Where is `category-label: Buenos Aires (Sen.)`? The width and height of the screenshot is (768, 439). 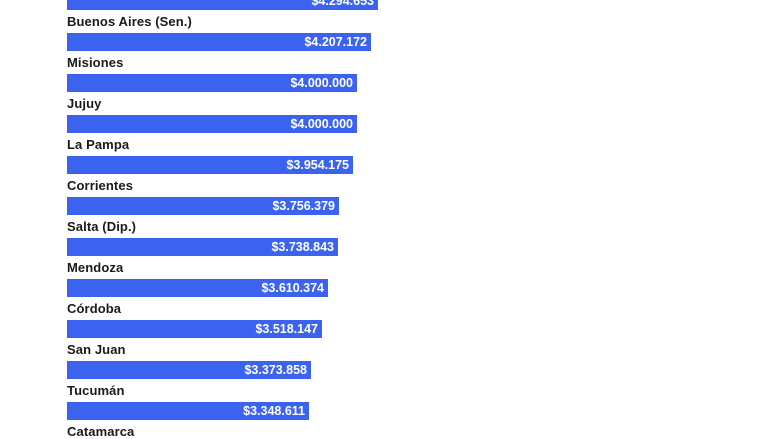 category-label: Buenos Aires (Sen.) is located at coordinates (129, 21).